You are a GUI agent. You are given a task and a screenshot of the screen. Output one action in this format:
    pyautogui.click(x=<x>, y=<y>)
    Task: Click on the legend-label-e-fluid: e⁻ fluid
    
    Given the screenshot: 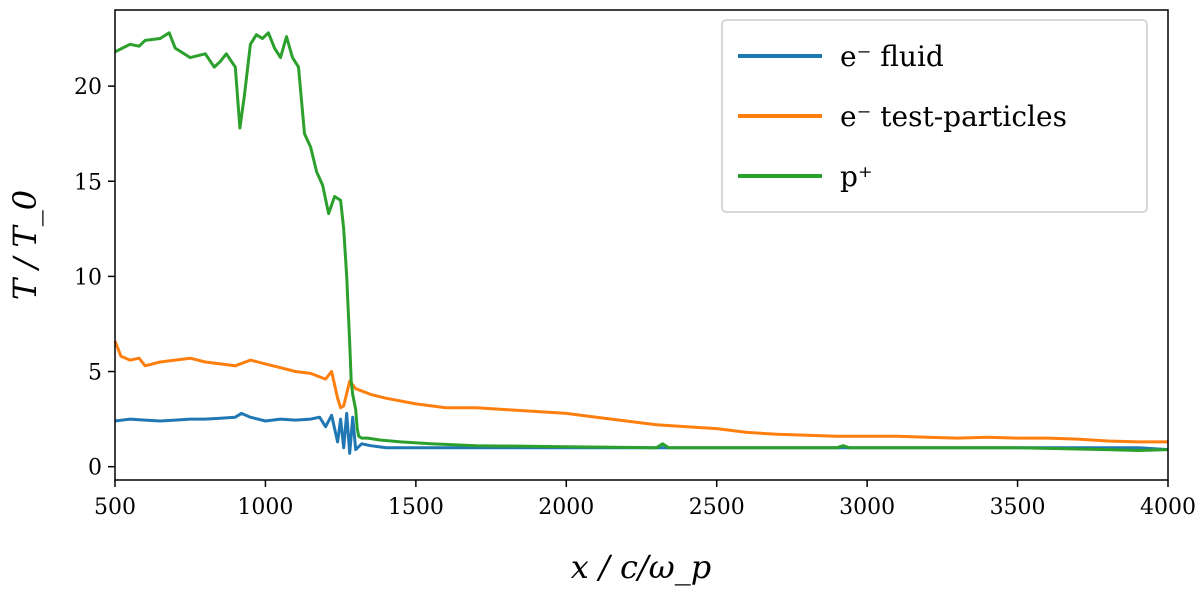 What is the action you would take?
    pyautogui.click(x=892, y=56)
    